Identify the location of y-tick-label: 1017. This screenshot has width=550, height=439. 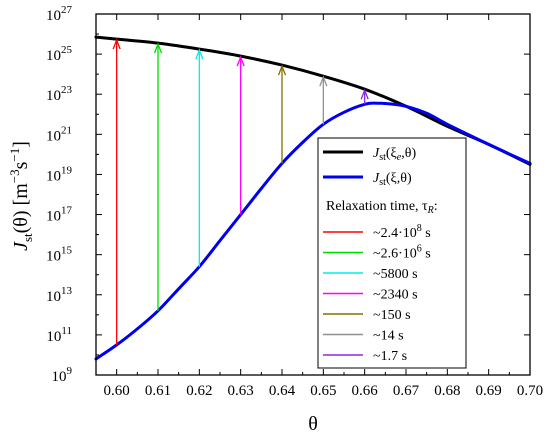
(59, 215).